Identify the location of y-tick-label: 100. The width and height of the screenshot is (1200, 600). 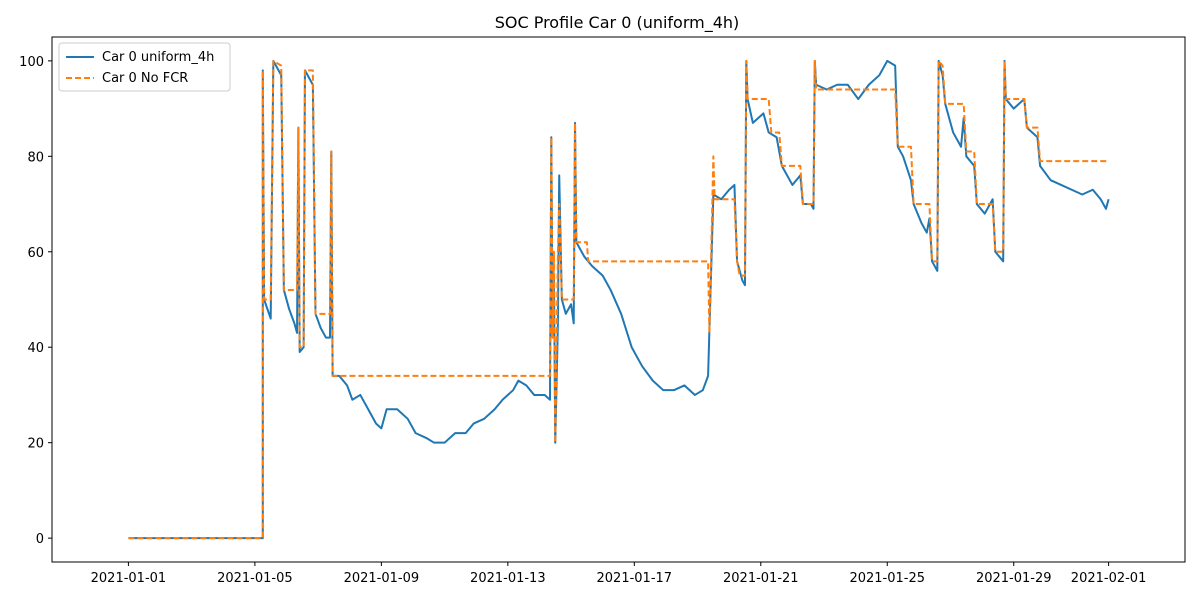
(31, 62).